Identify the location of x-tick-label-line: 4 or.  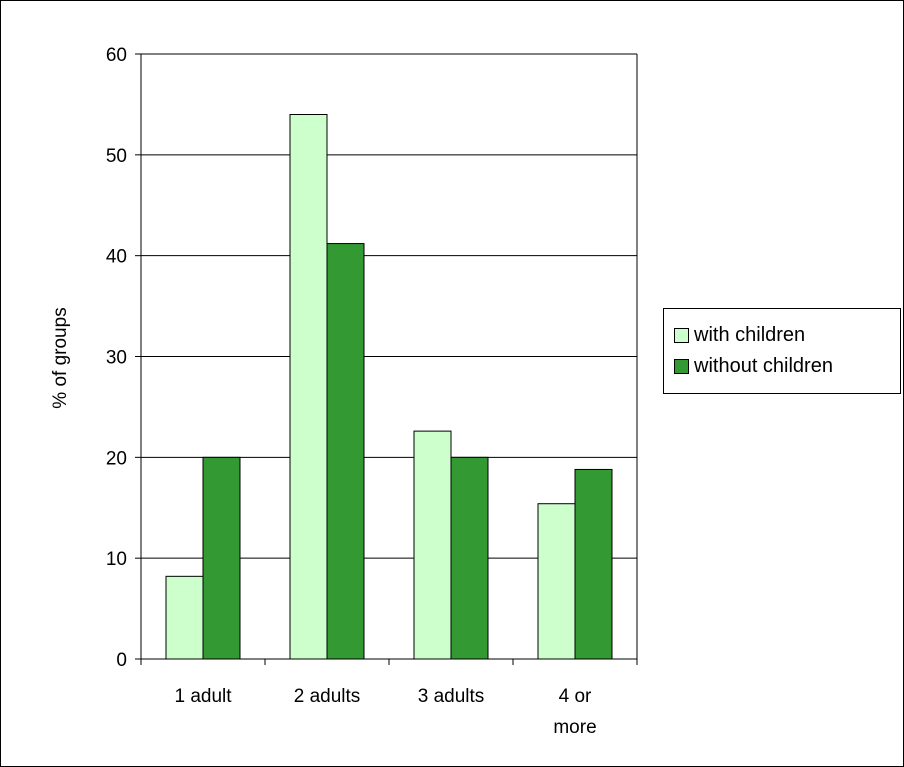
(575, 696).